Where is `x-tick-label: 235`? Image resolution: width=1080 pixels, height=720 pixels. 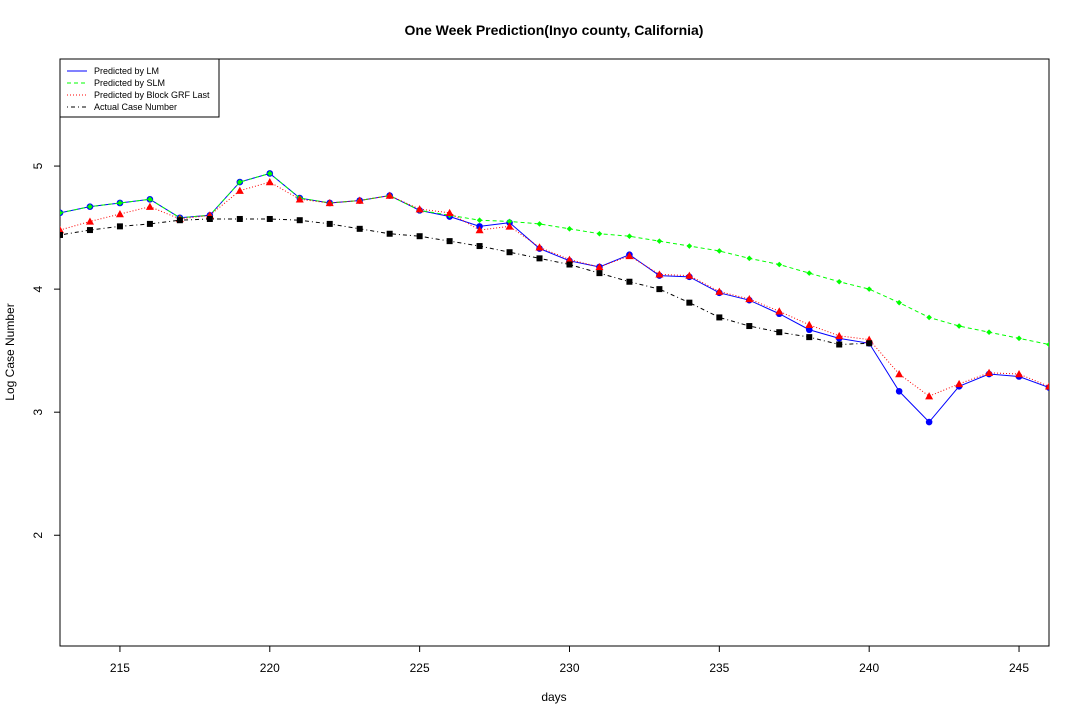 x-tick-label: 235 is located at coordinates (719, 668).